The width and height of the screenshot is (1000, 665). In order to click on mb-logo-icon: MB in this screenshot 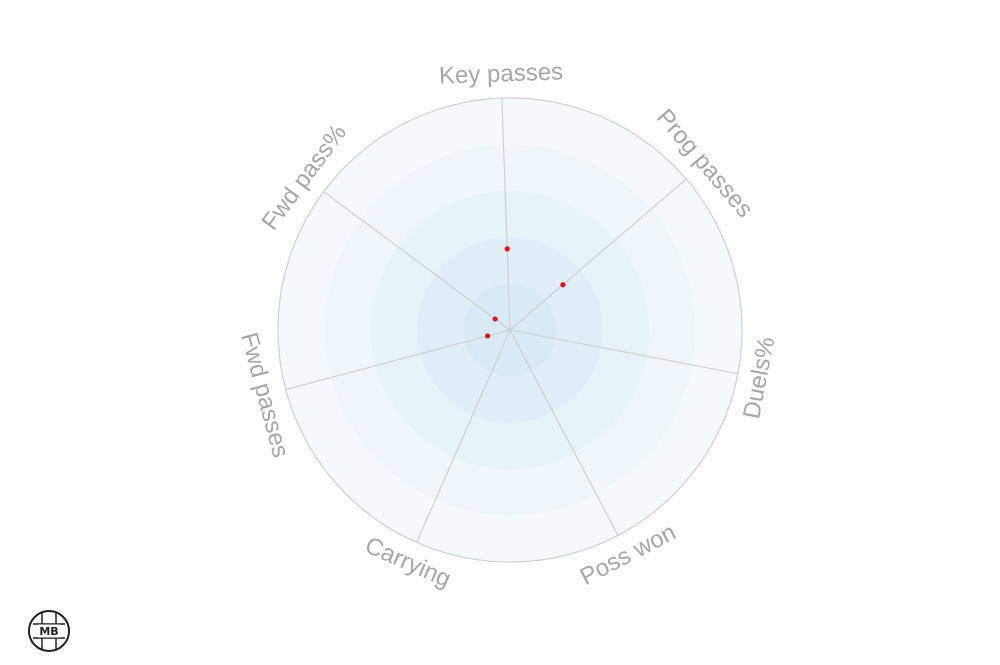, I will do `click(49, 631)`.